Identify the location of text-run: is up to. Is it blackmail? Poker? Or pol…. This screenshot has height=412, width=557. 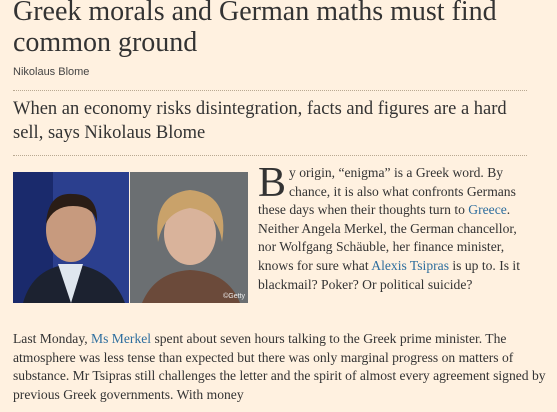
(389, 274).